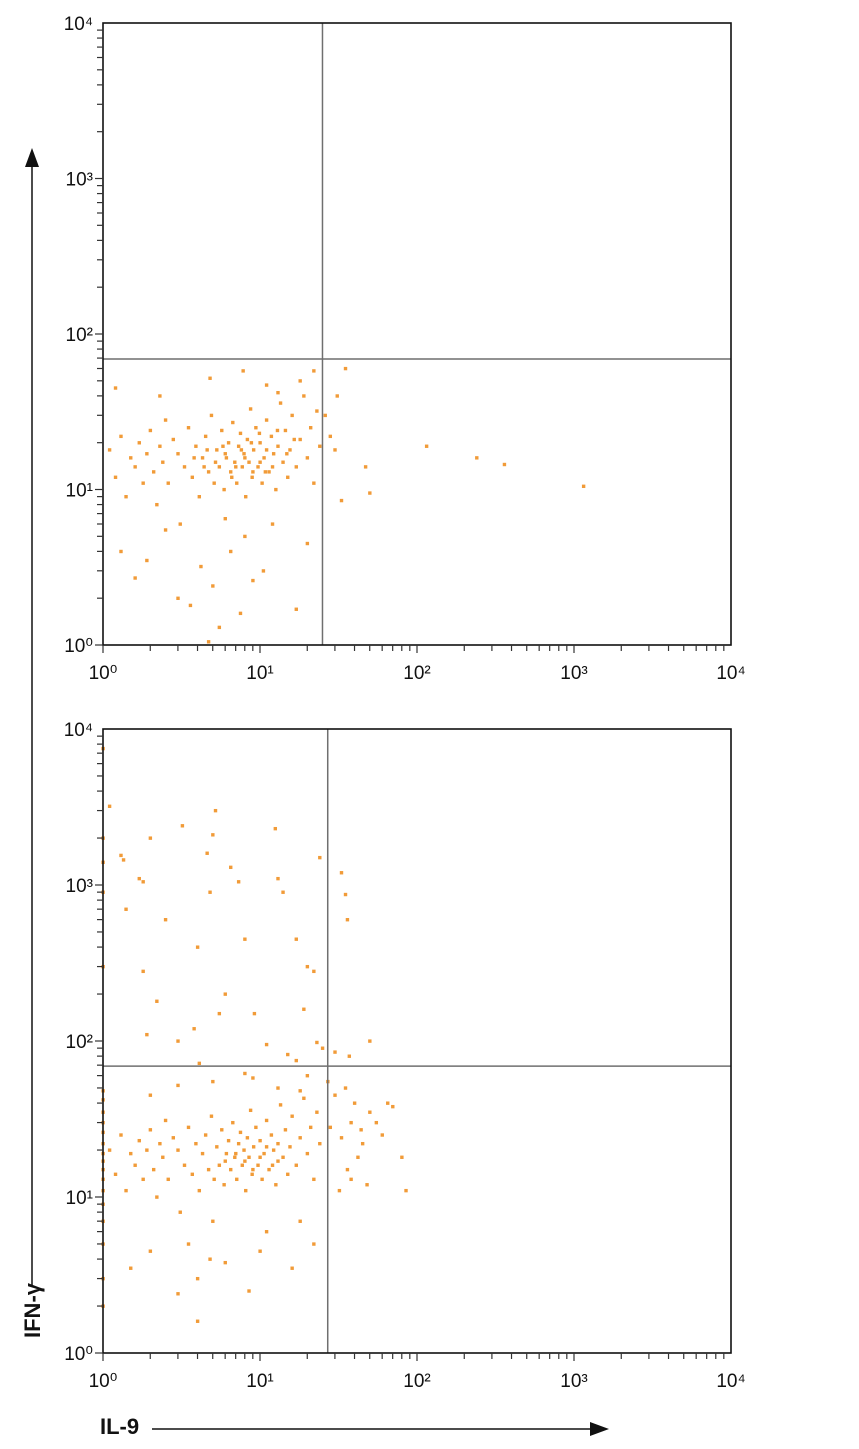  Describe the element at coordinates (79, 335) in the screenshot. I see `y-tick-label: 10²` at that location.